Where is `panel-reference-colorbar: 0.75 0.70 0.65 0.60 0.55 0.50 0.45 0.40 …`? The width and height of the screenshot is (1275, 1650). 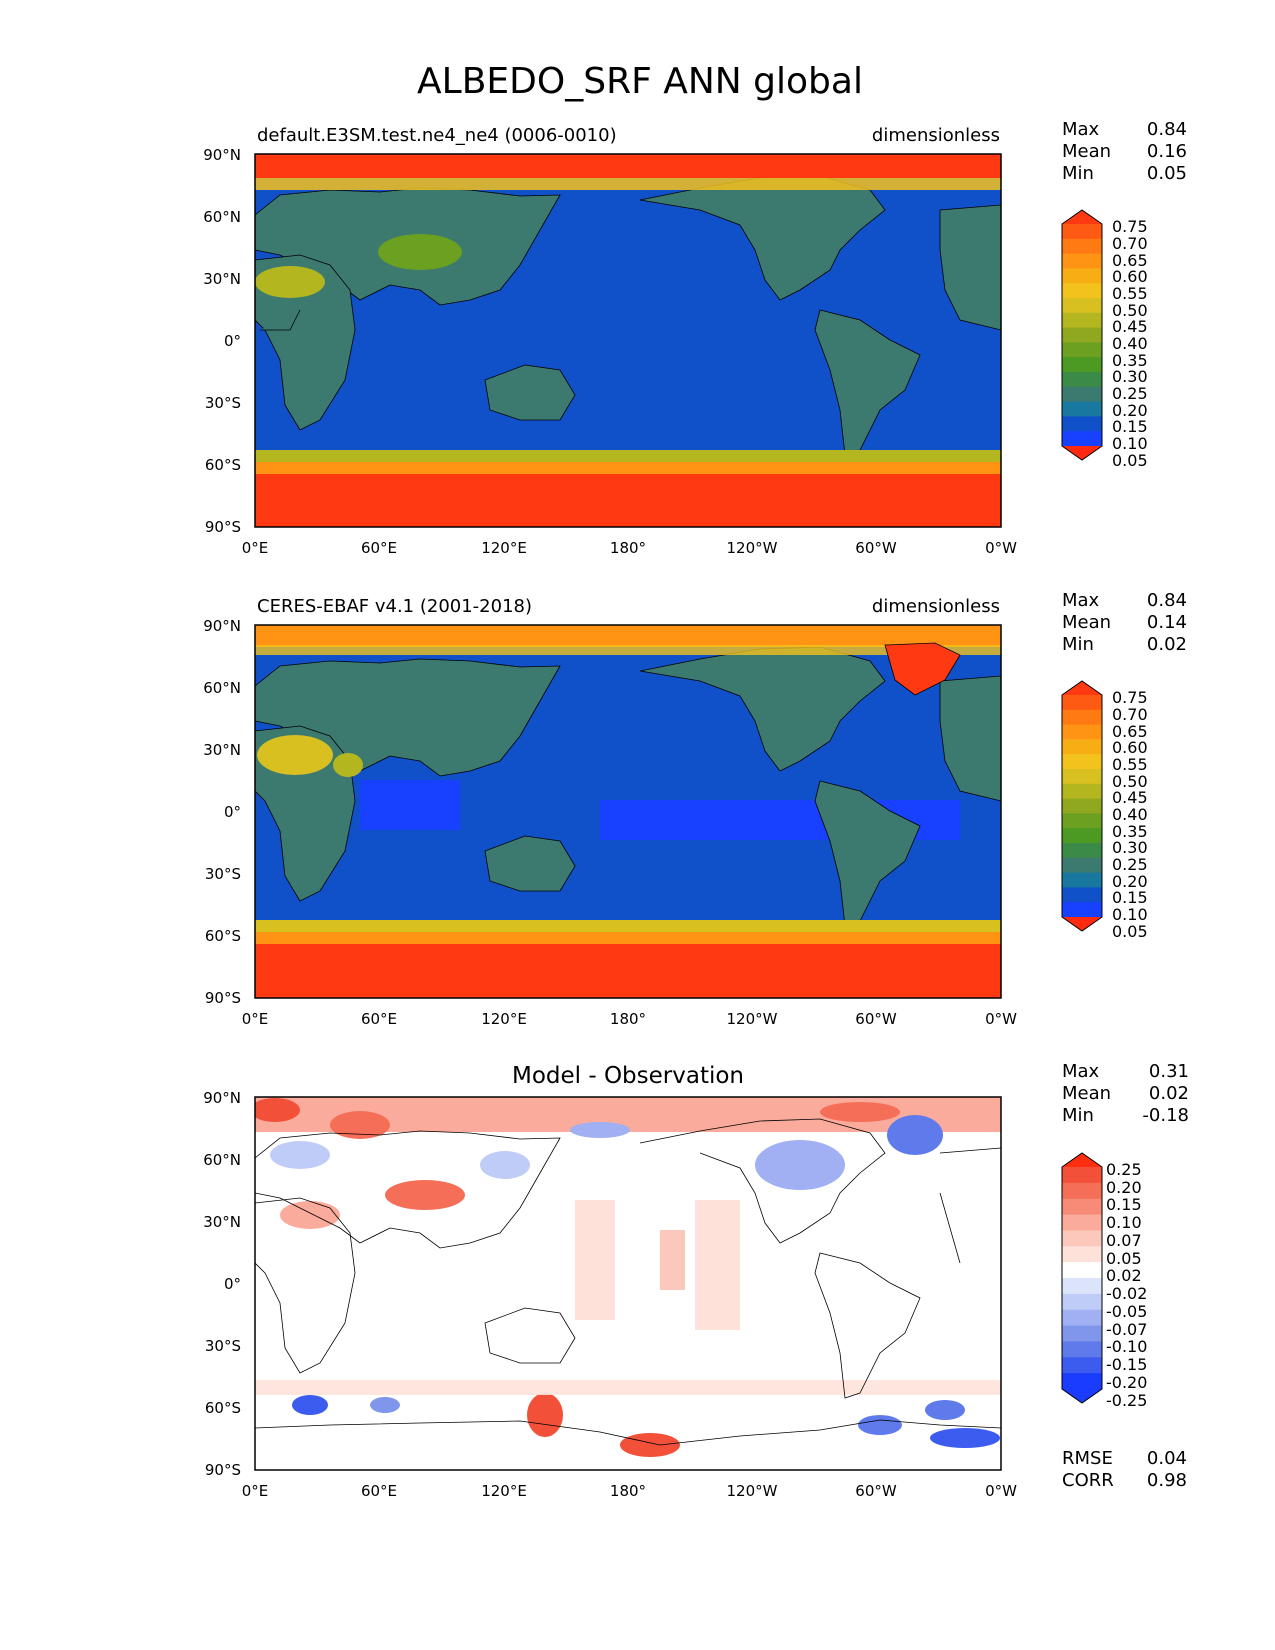 panel-reference-colorbar: 0.75 0.70 0.65 0.60 0.55 0.50 0.45 0.40 … is located at coordinates (1104, 810).